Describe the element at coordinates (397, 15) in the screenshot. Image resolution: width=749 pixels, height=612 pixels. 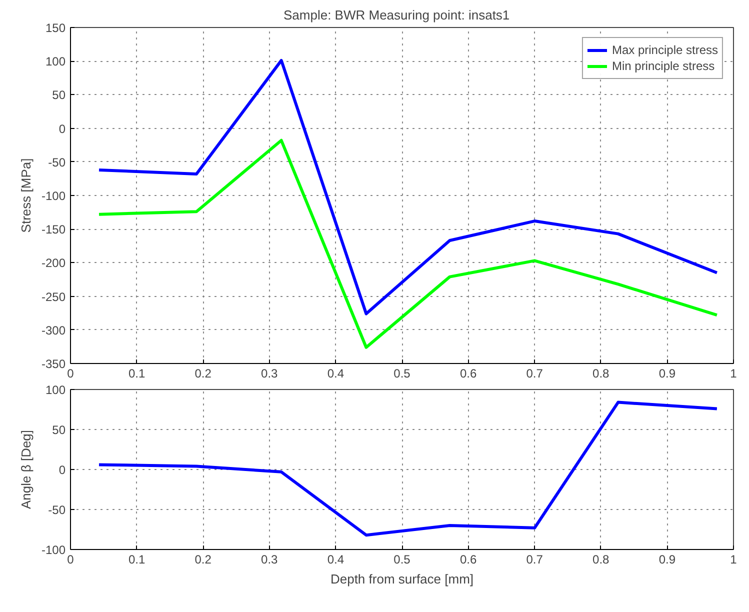
I see `chart-title: Sample: BWR Measuring point: insats1` at that location.